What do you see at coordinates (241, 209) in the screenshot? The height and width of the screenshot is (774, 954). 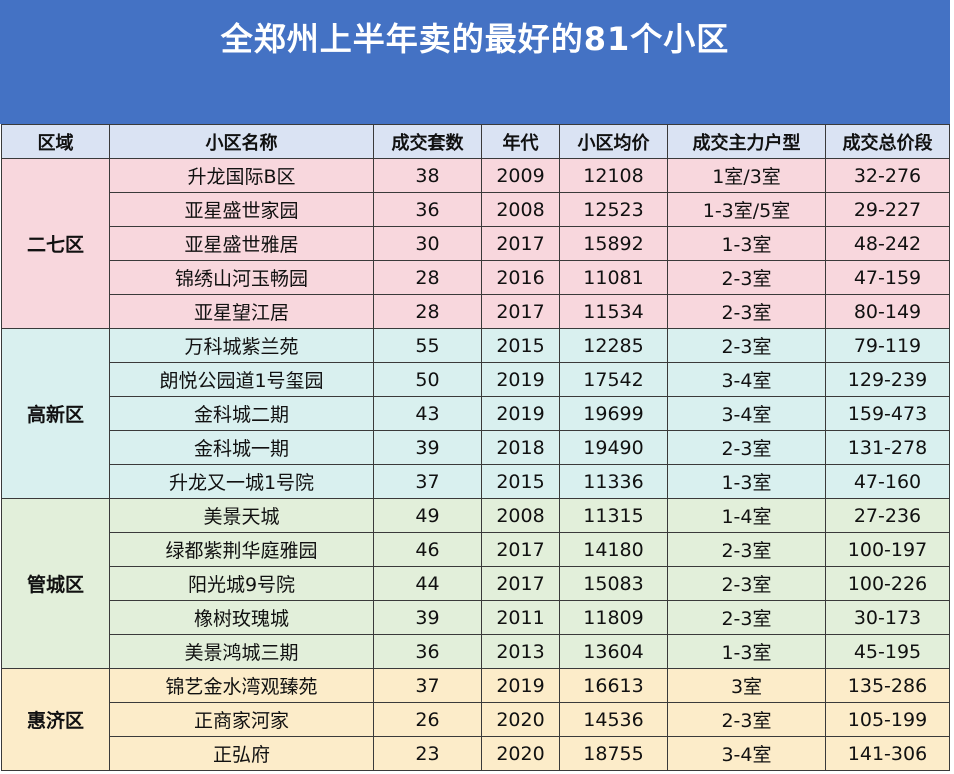 I see `community-name-cell: 亚星盛世家园` at bounding box center [241, 209].